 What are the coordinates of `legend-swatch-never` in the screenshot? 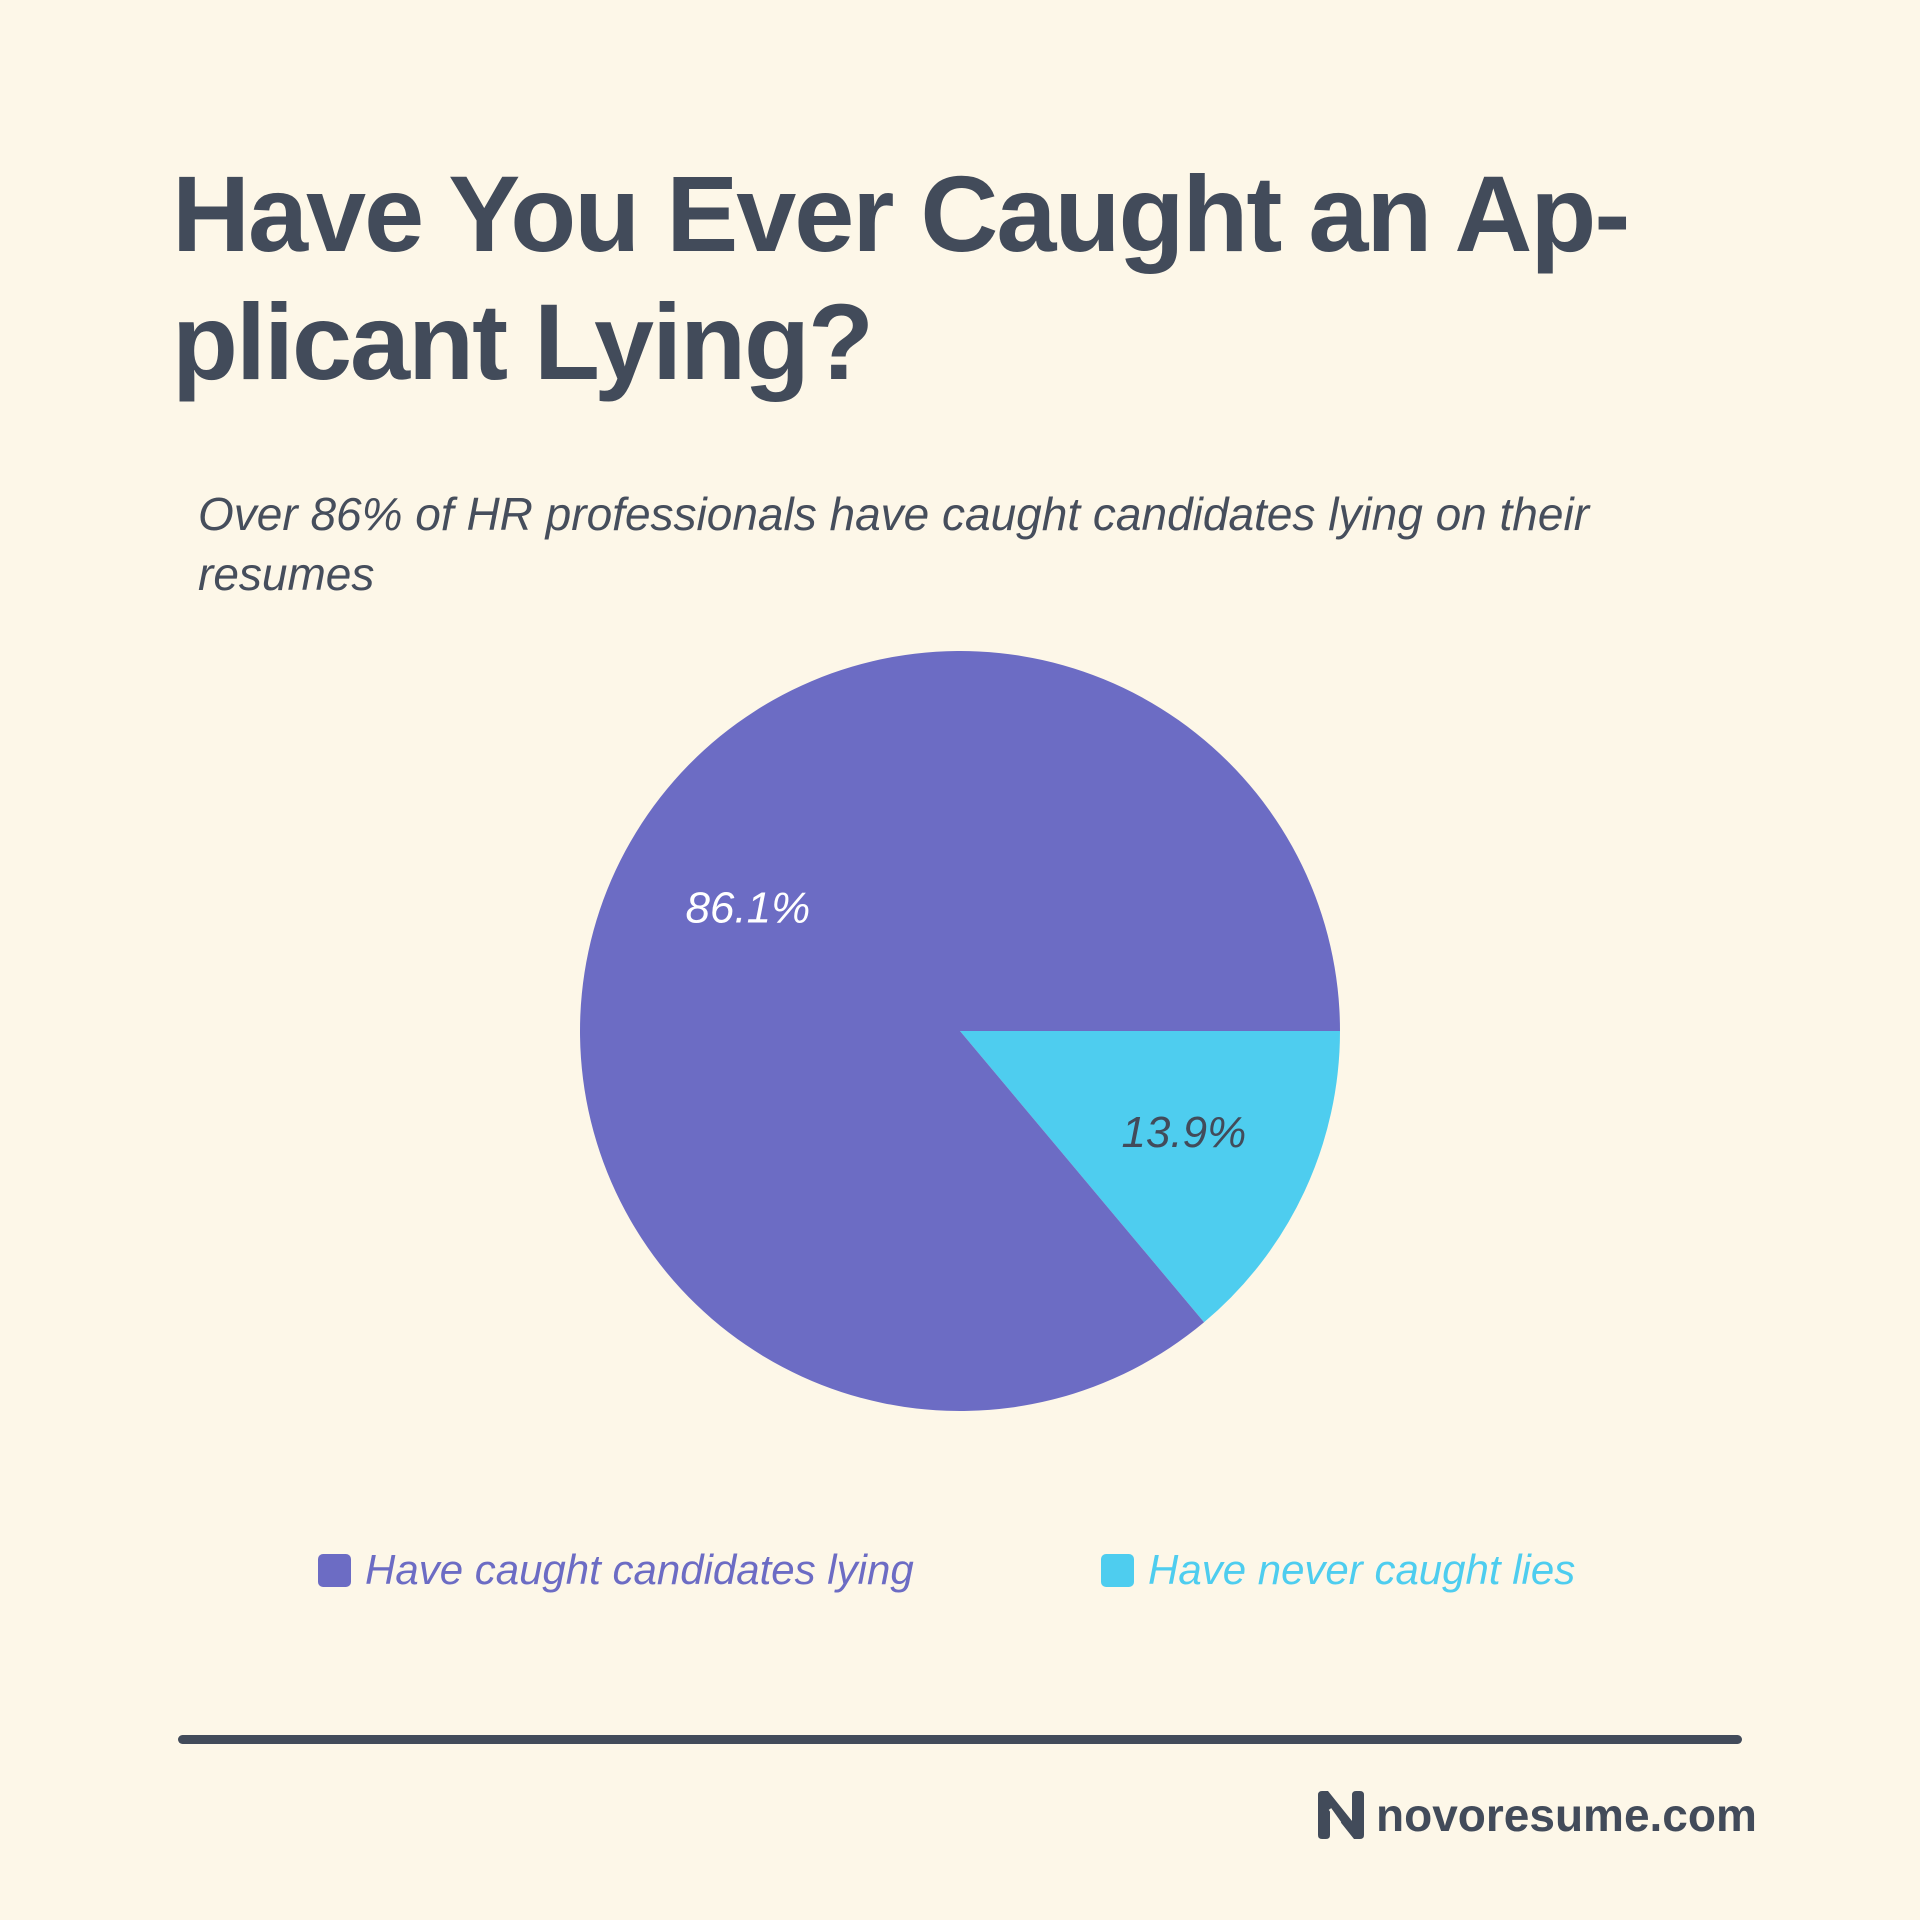 It's located at (1117, 1570).